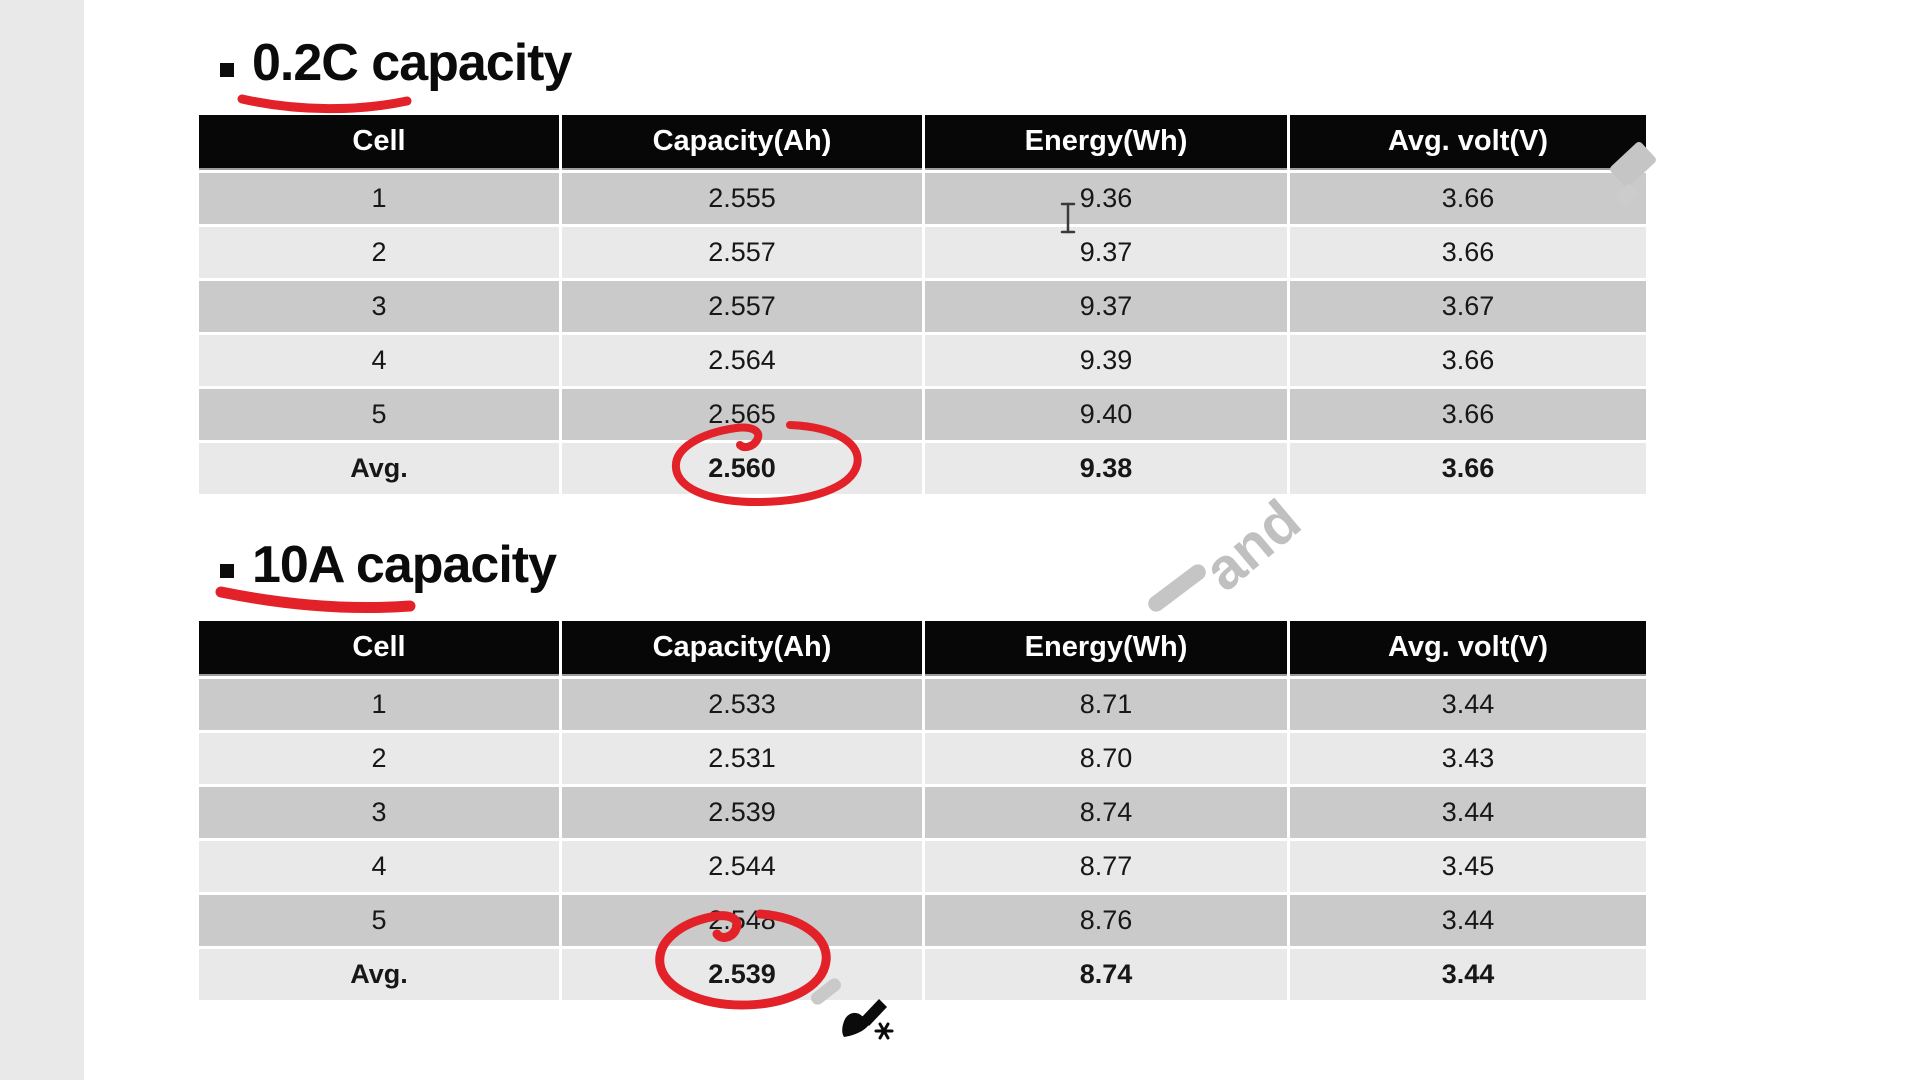 This screenshot has height=1080, width=1920. What do you see at coordinates (1106, 414) in the screenshot?
I see `table-cell: 9.40` at bounding box center [1106, 414].